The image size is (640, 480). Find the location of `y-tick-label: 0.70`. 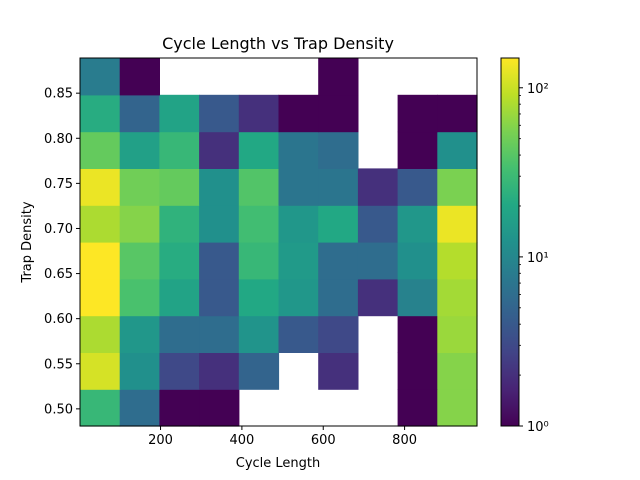

y-tick-label: 0.70 is located at coordinates (58, 229).